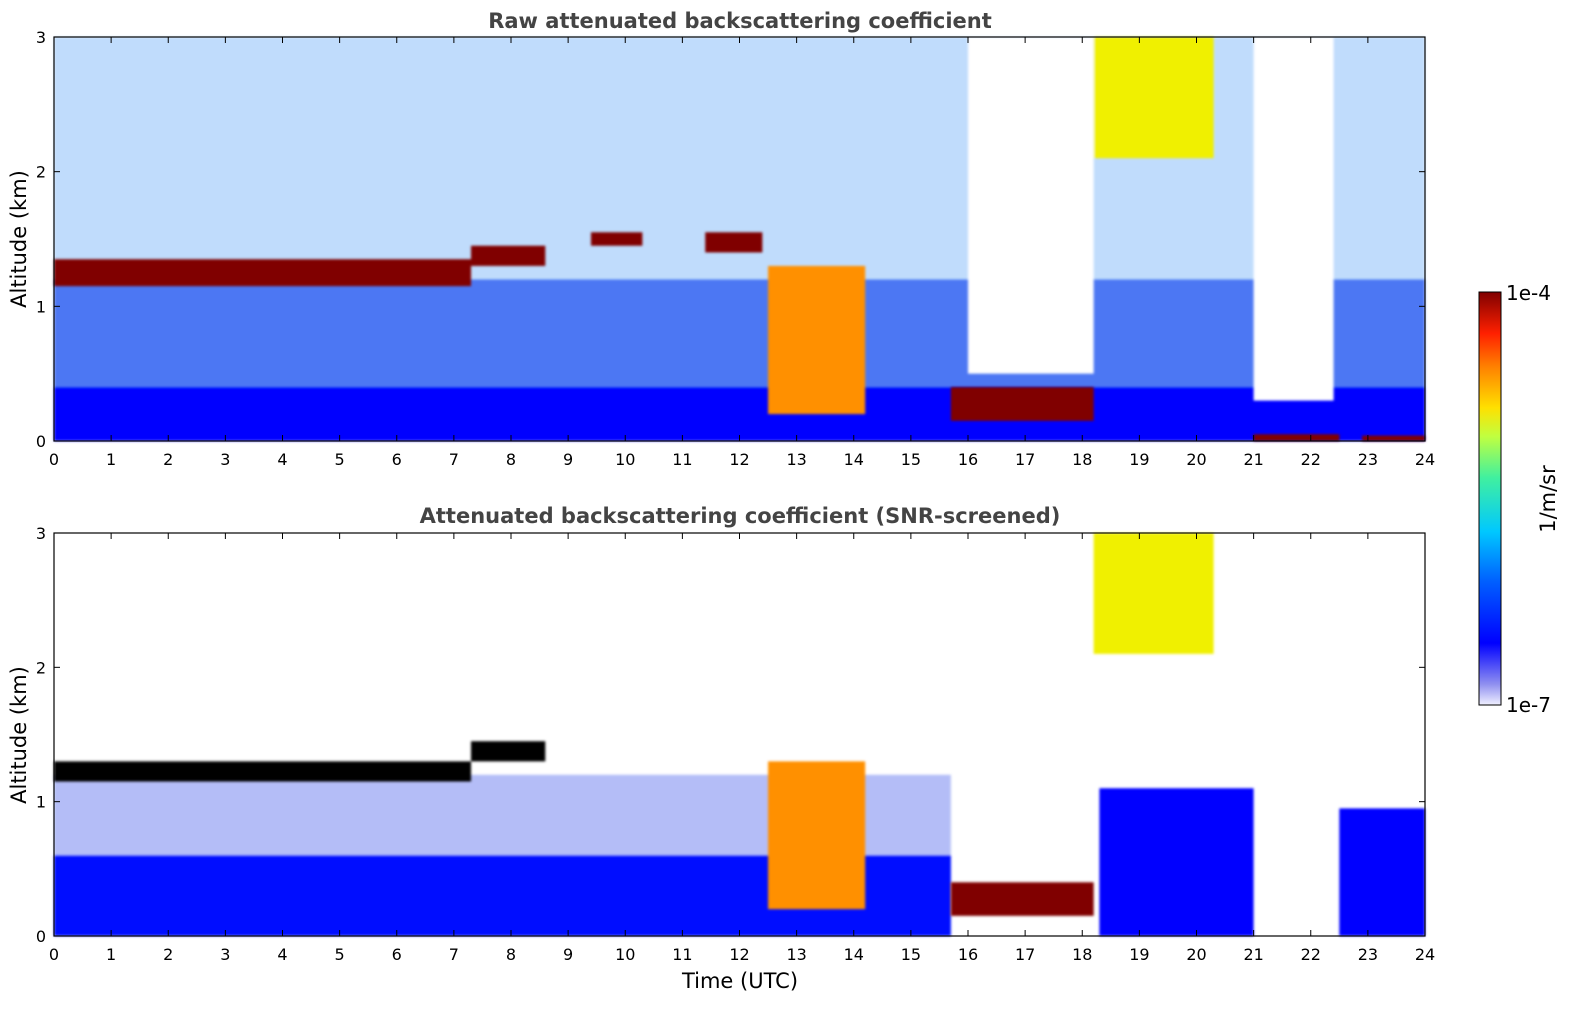 The width and height of the screenshot is (1595, 1020). What do you see at coordinates (1528, 705) in the screenshot?
I see `colorbar-min-label: 1e-7` at bounding box center [1528, 705].